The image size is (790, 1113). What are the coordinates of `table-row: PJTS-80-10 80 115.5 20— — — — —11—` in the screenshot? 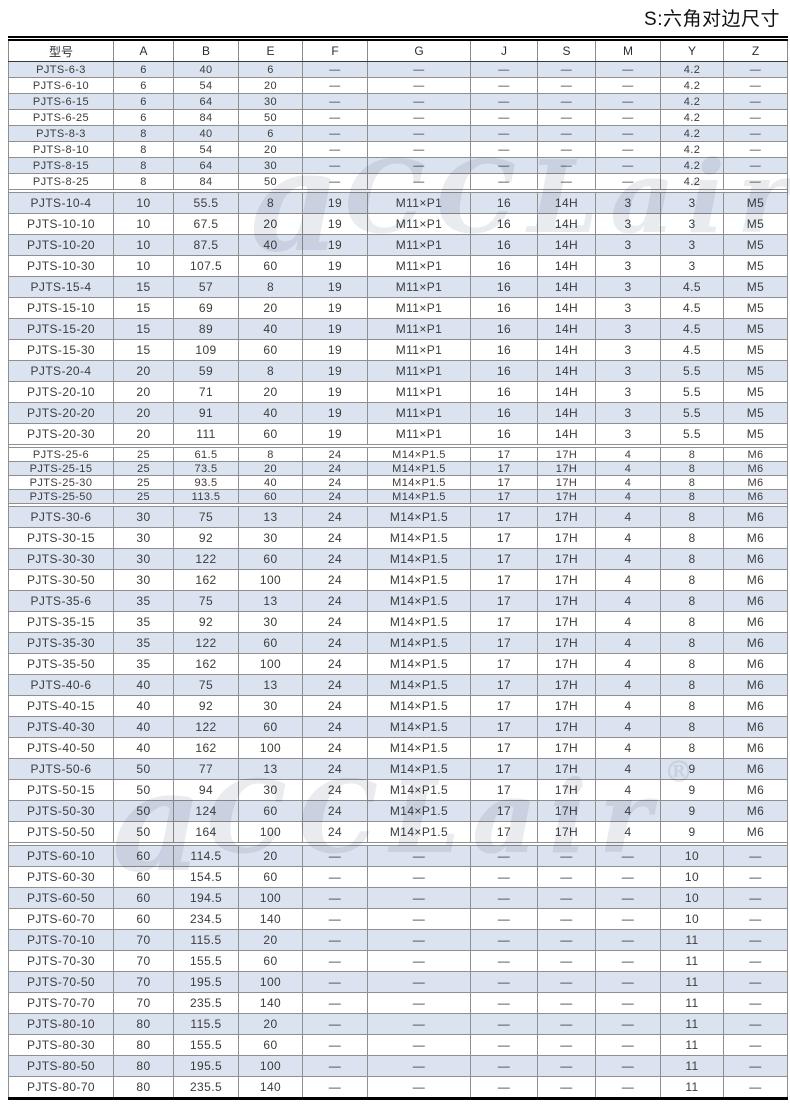 It's located at (398, 1024).